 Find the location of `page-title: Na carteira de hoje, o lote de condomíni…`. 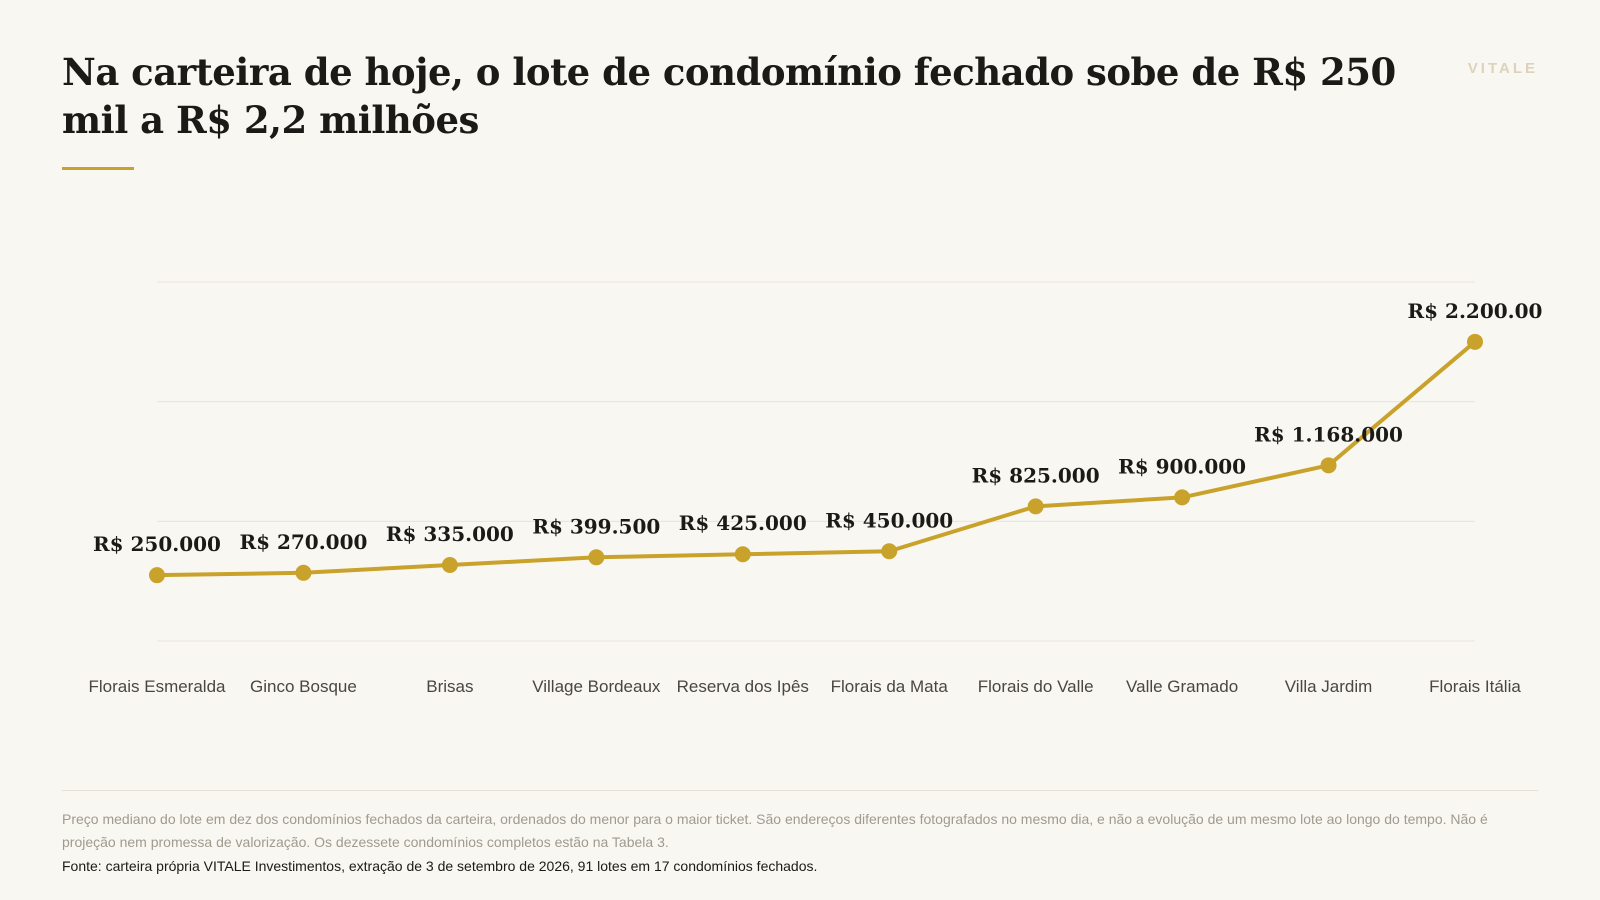

page-title: Na carteira de hoje, o lote de condomíni… is located at coordinates (729, 96).